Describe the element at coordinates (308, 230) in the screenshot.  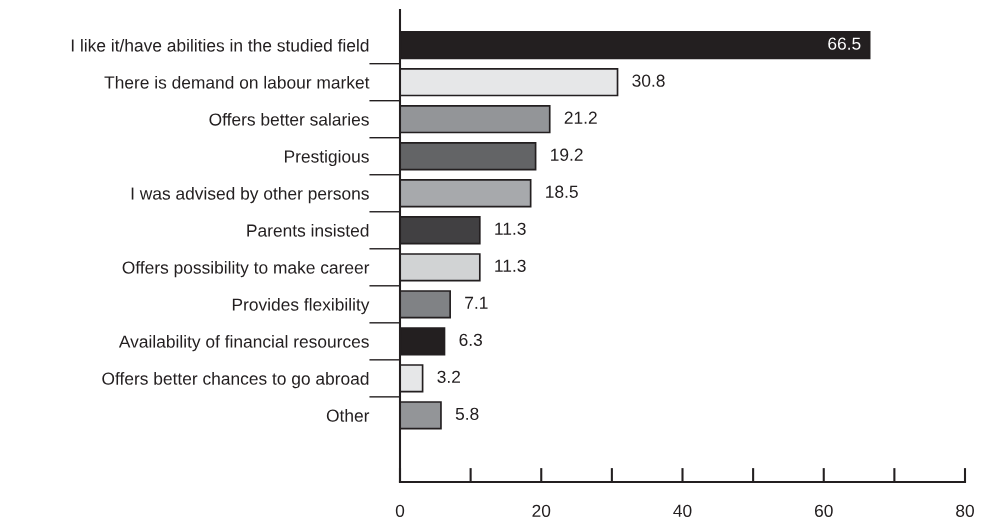
I see `y-tick-label: Parents insisted` at that location.